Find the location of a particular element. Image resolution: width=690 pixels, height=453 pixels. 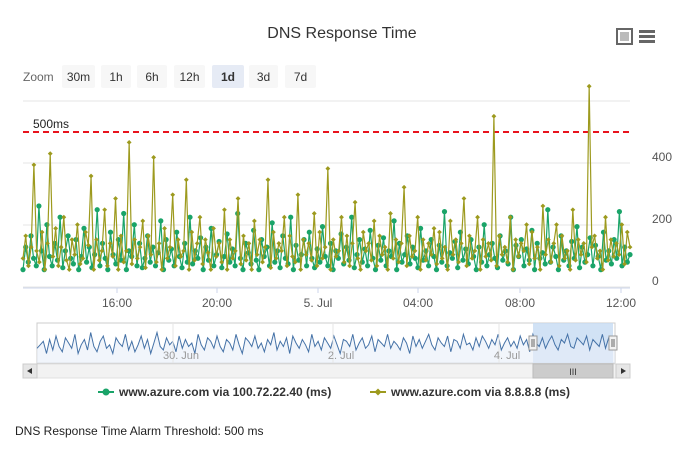

legend-item-2: www.azure.com via 8.8.8.8 (ms) is located at coordinates (470, 392).